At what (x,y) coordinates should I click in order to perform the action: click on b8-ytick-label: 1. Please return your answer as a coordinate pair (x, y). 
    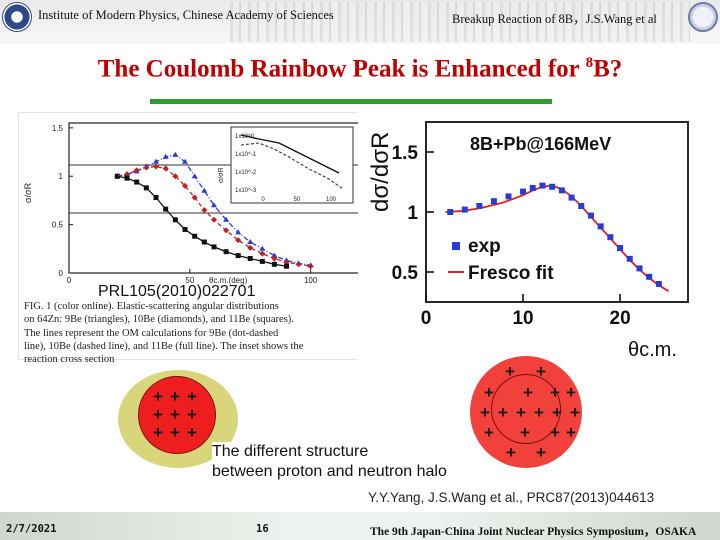
    Looking at the image, I should click on (412, 213).